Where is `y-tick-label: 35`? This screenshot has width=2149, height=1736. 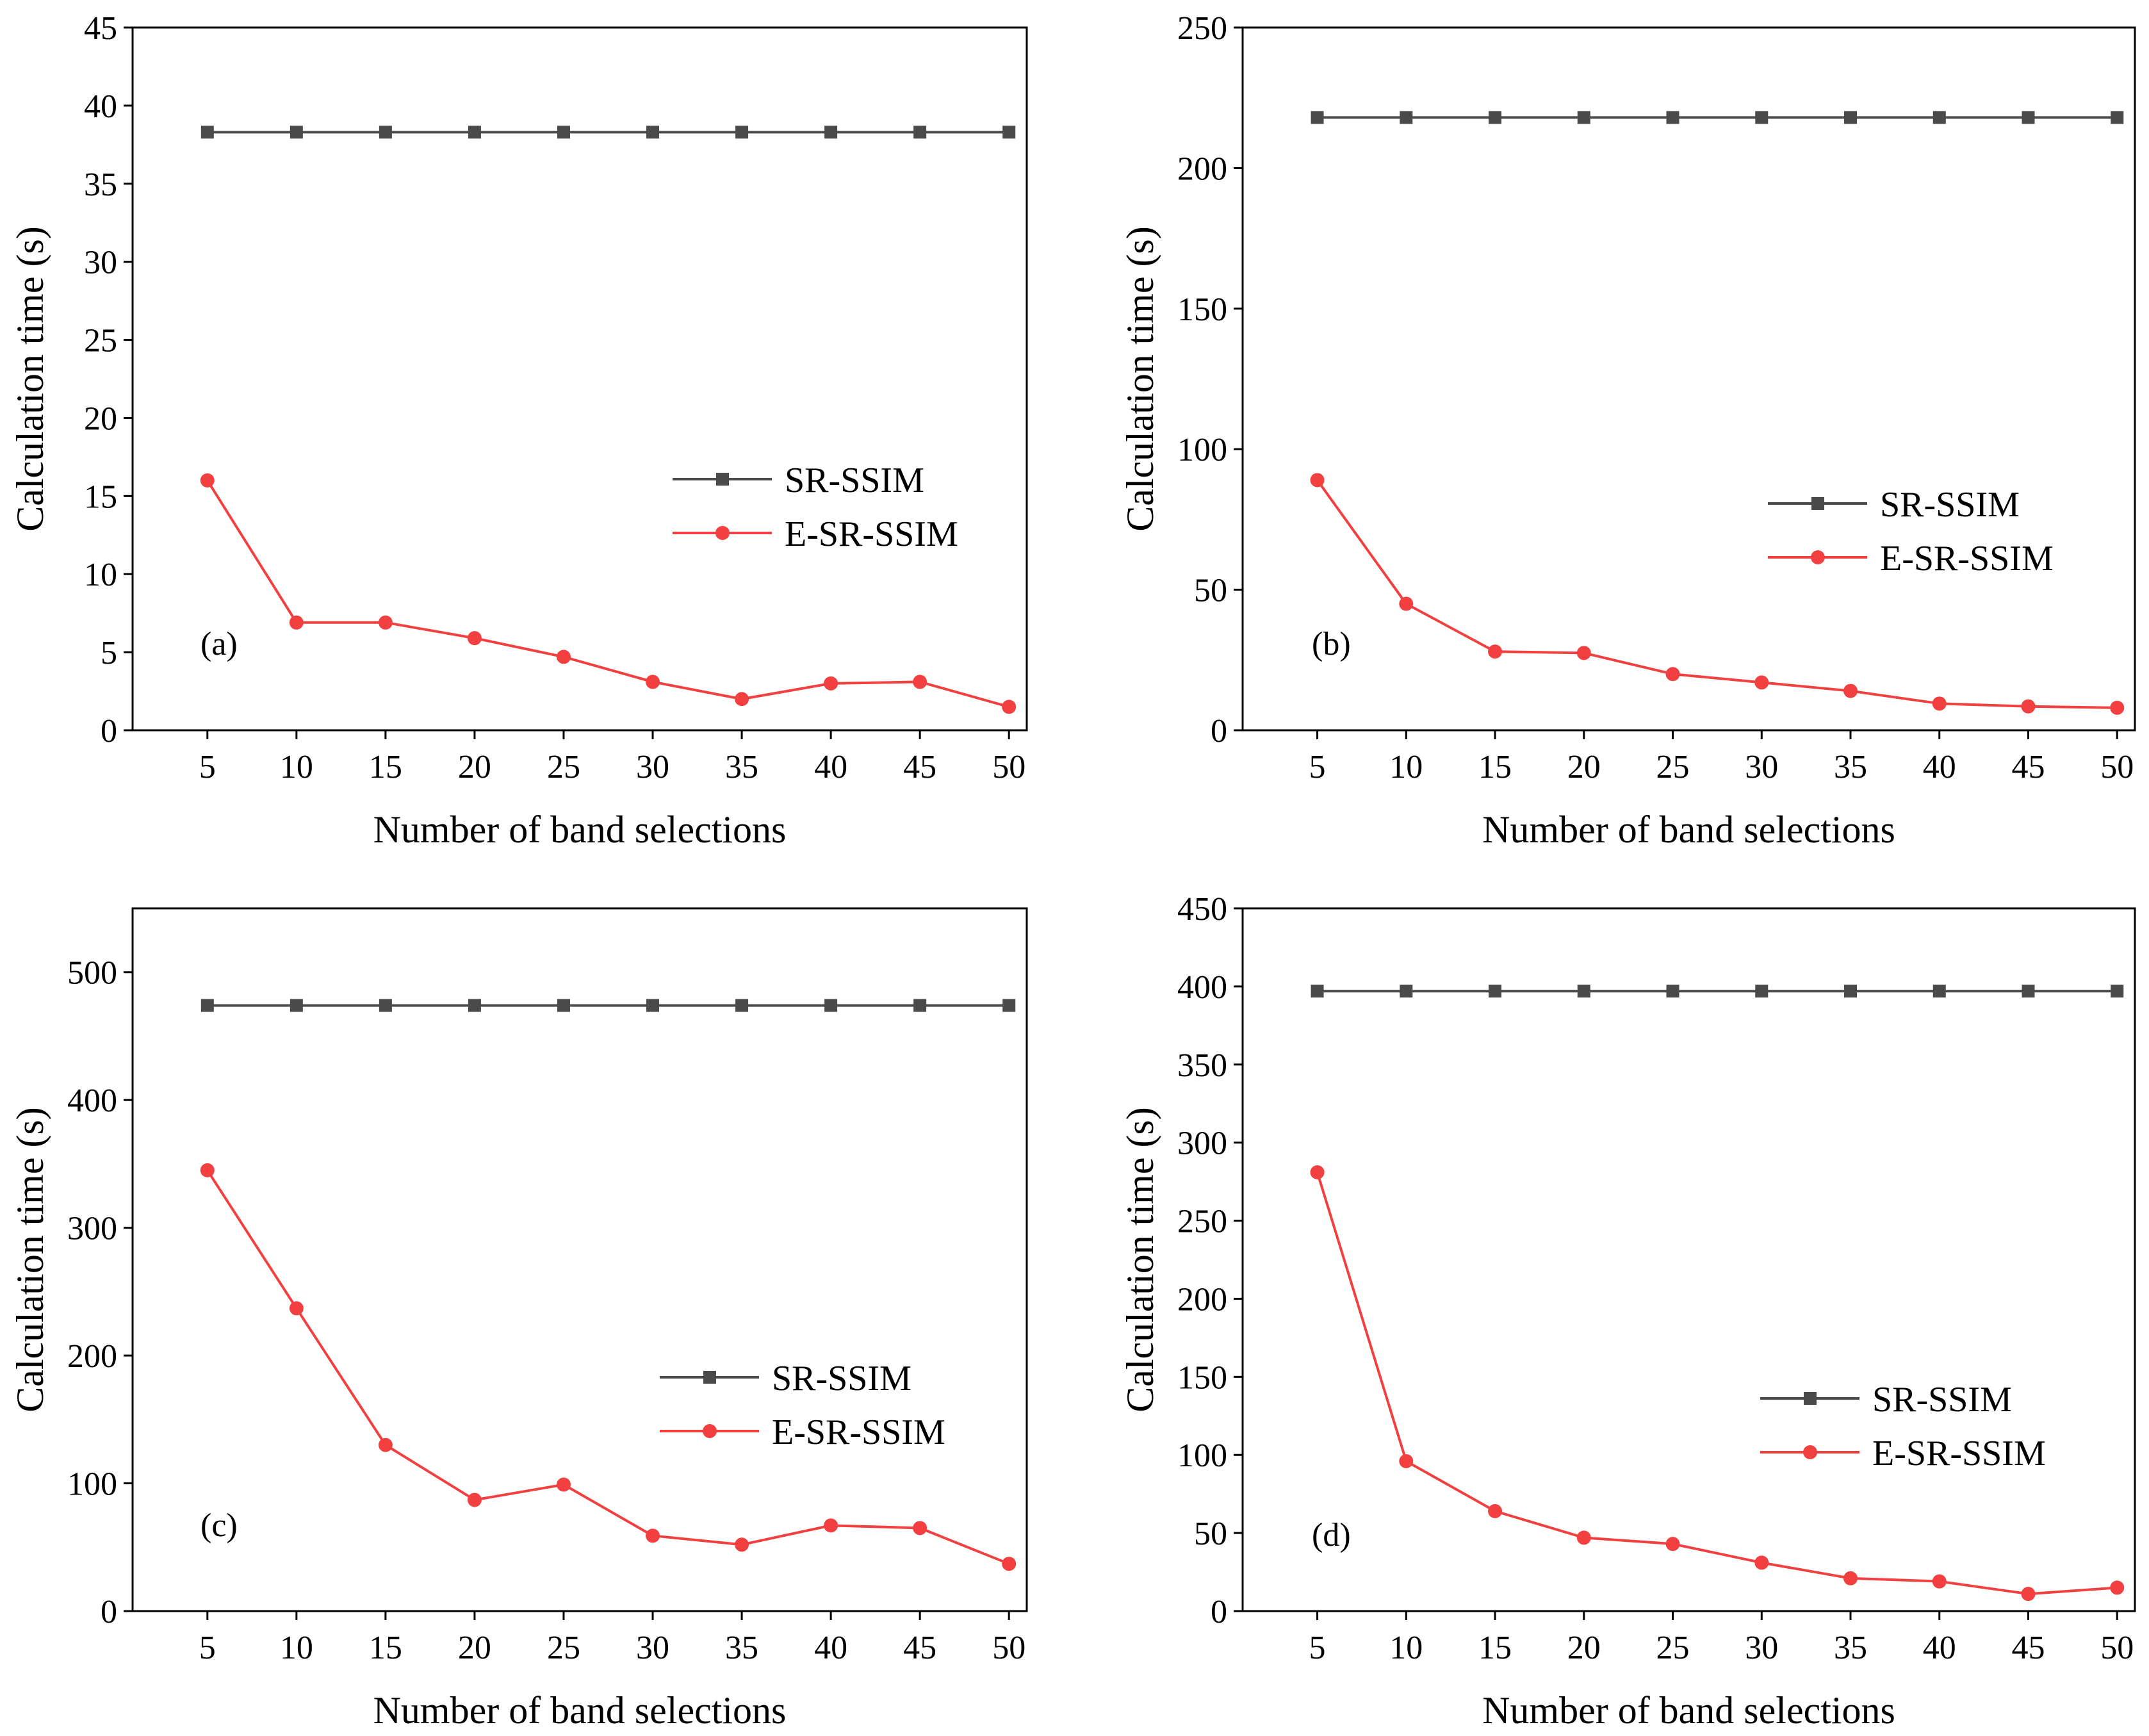 y-tick-label: 35 is located at coordinates (101, 185).